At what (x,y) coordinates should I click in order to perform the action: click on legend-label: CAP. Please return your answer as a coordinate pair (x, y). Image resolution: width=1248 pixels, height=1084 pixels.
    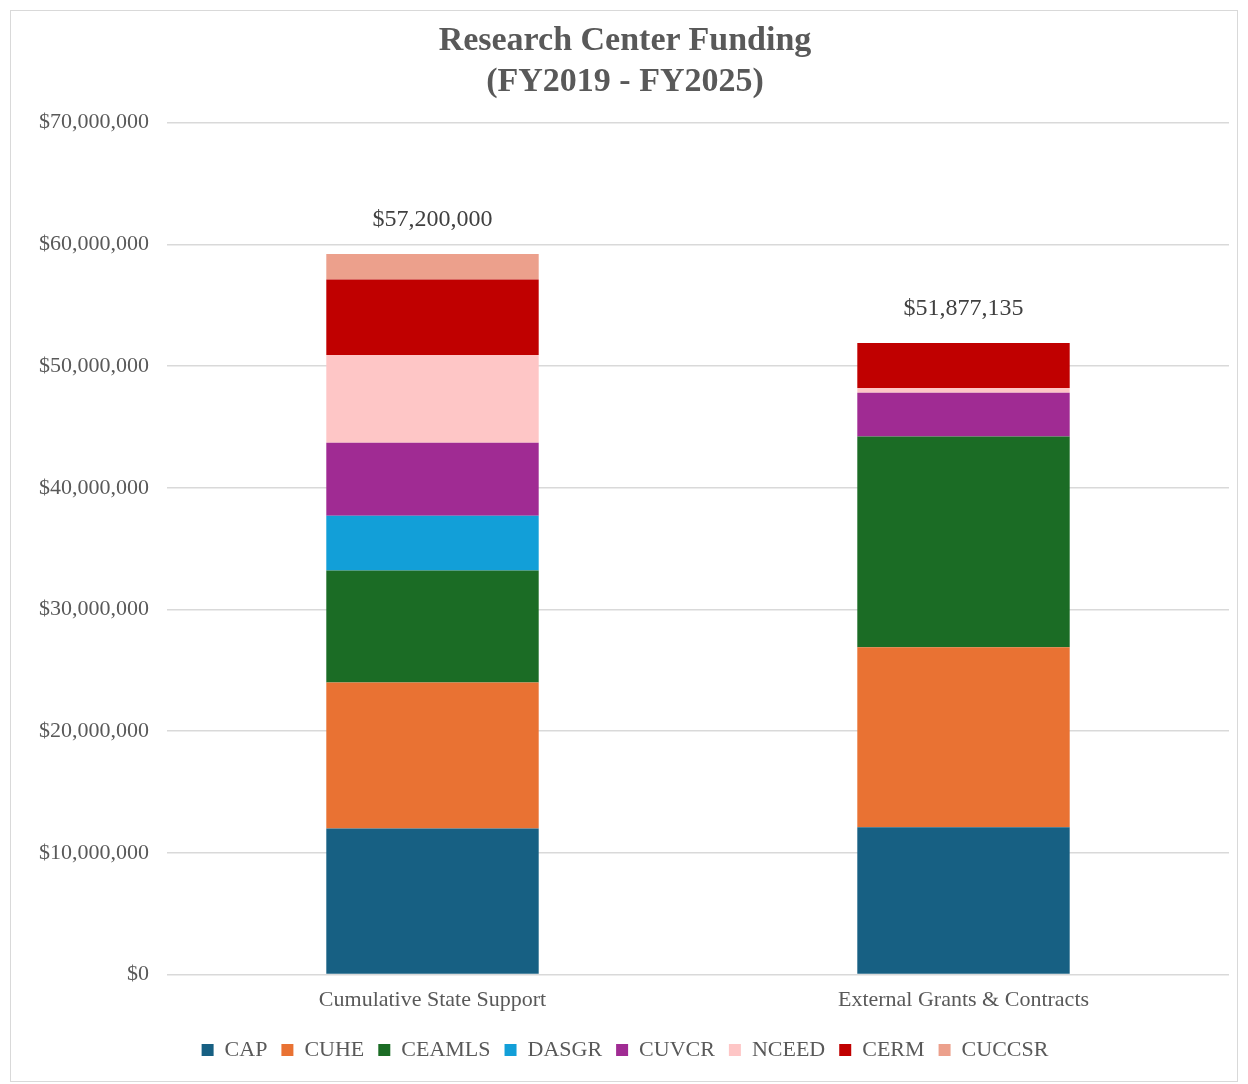
    Looking at the image, I should click on (246, 1048).